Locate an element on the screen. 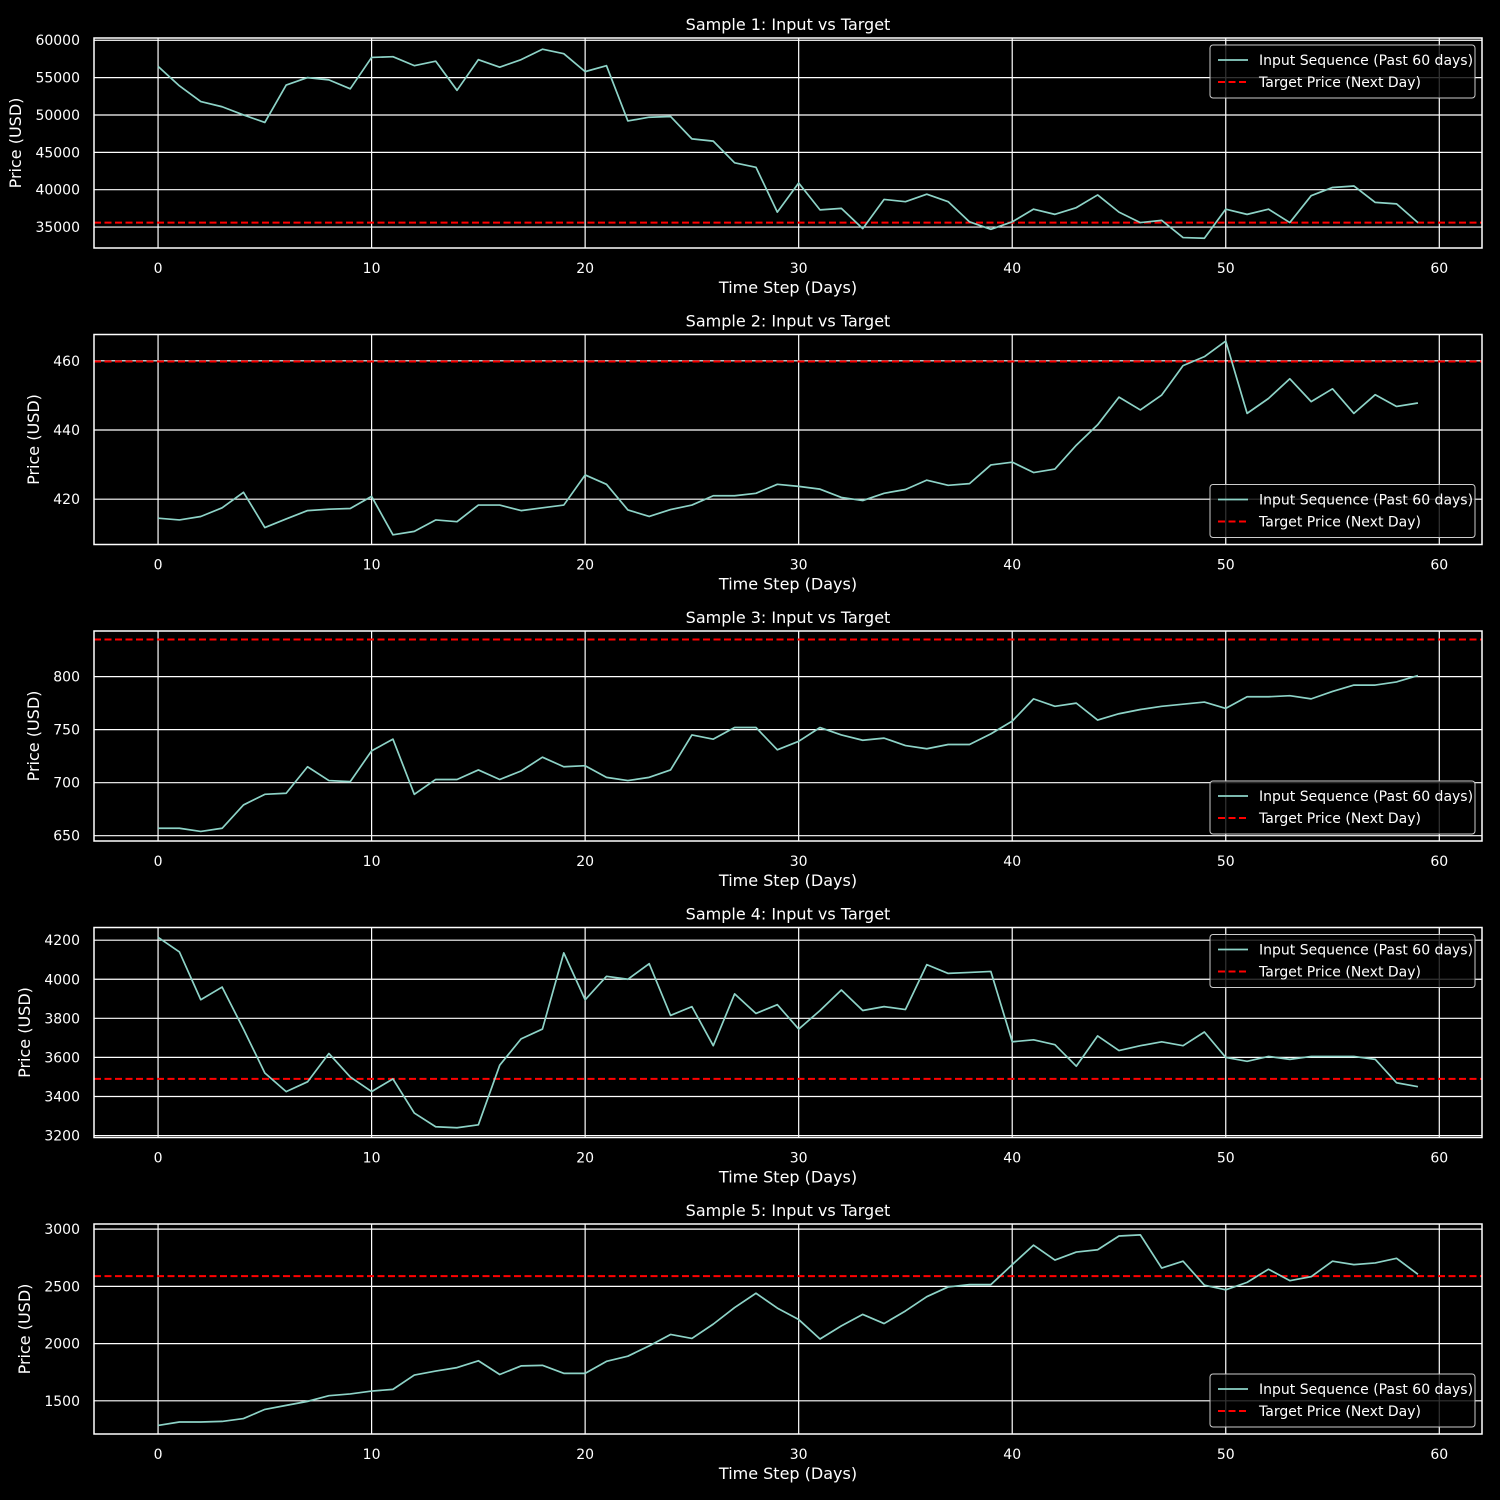 The image size is (1500, 1500). y-tick-label: 700 is located at coordinates (66, 784).